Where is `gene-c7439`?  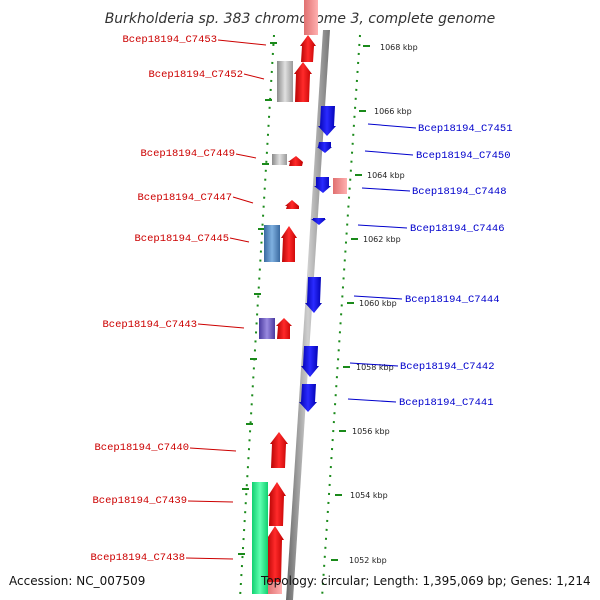
gene-c7439 is located at coordinates (277, 504).